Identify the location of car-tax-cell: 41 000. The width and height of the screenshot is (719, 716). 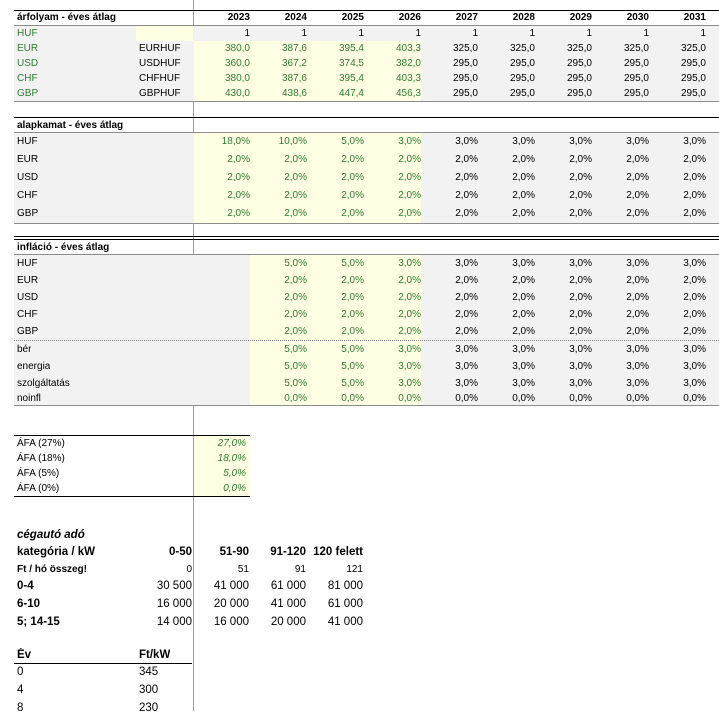
(288, 604).